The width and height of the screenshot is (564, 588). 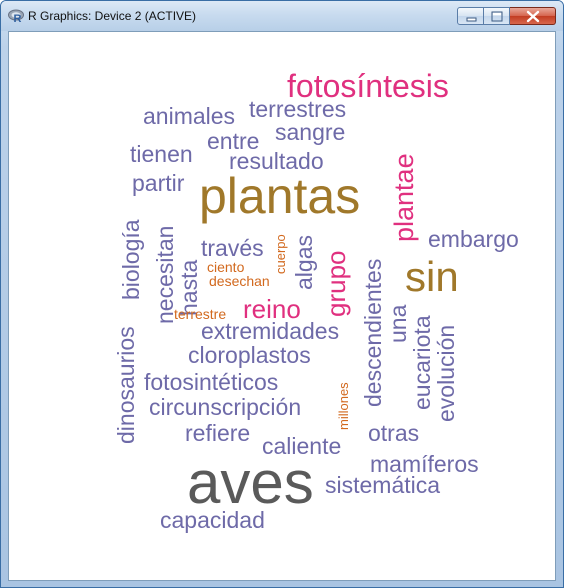 I want to click on wordcloud-word: otras, so click(x=394, y=433).